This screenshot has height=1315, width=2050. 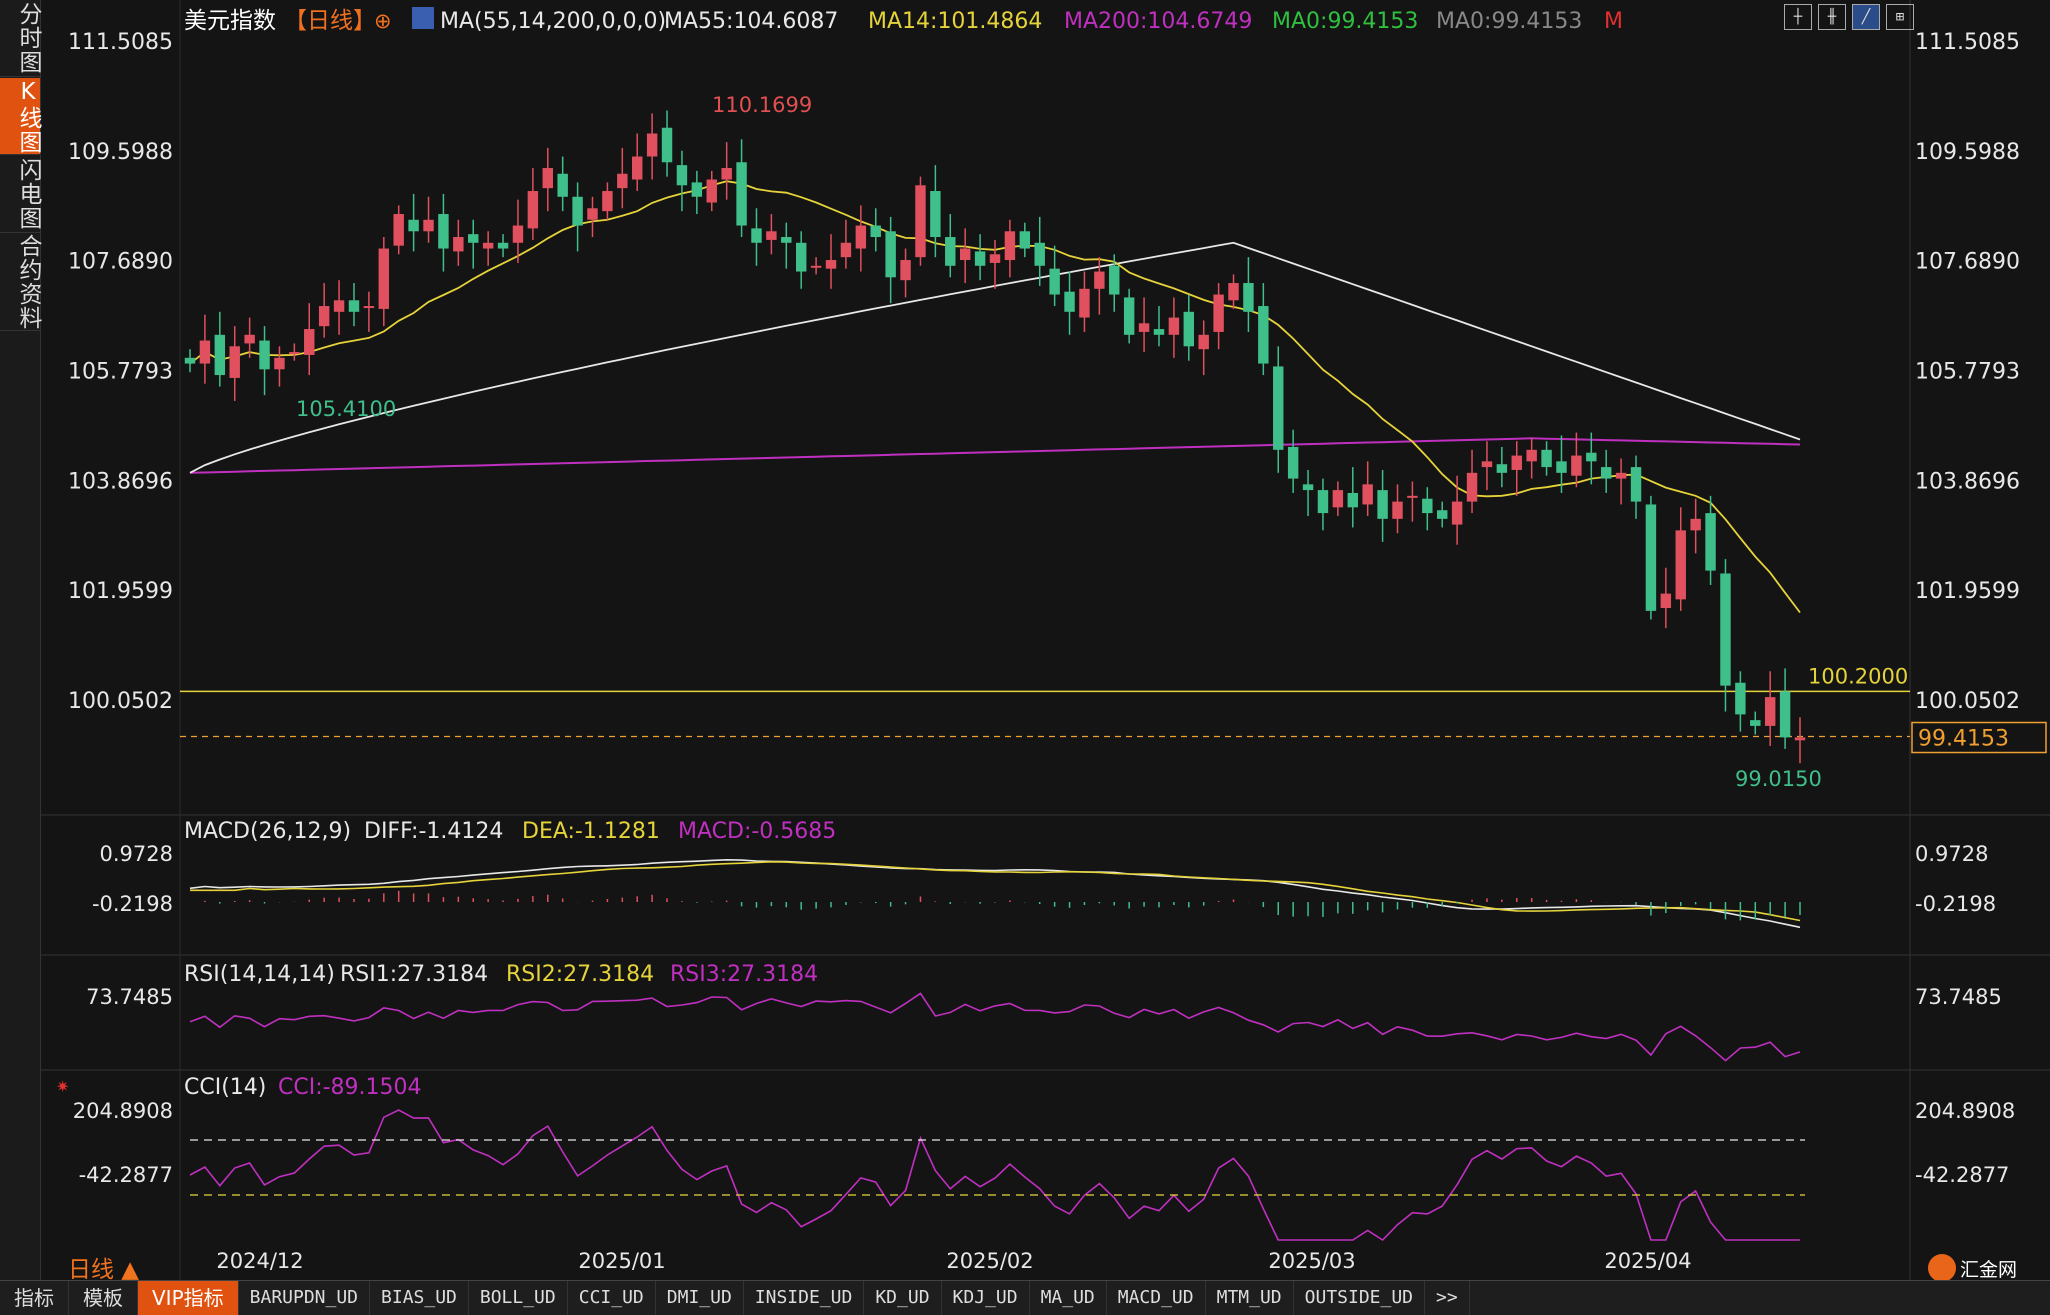 What do you see at coordinates (1967, 591) in the screenshot?
I see `price-tick-right: 101.9599` at bounding box center [1967, 591].